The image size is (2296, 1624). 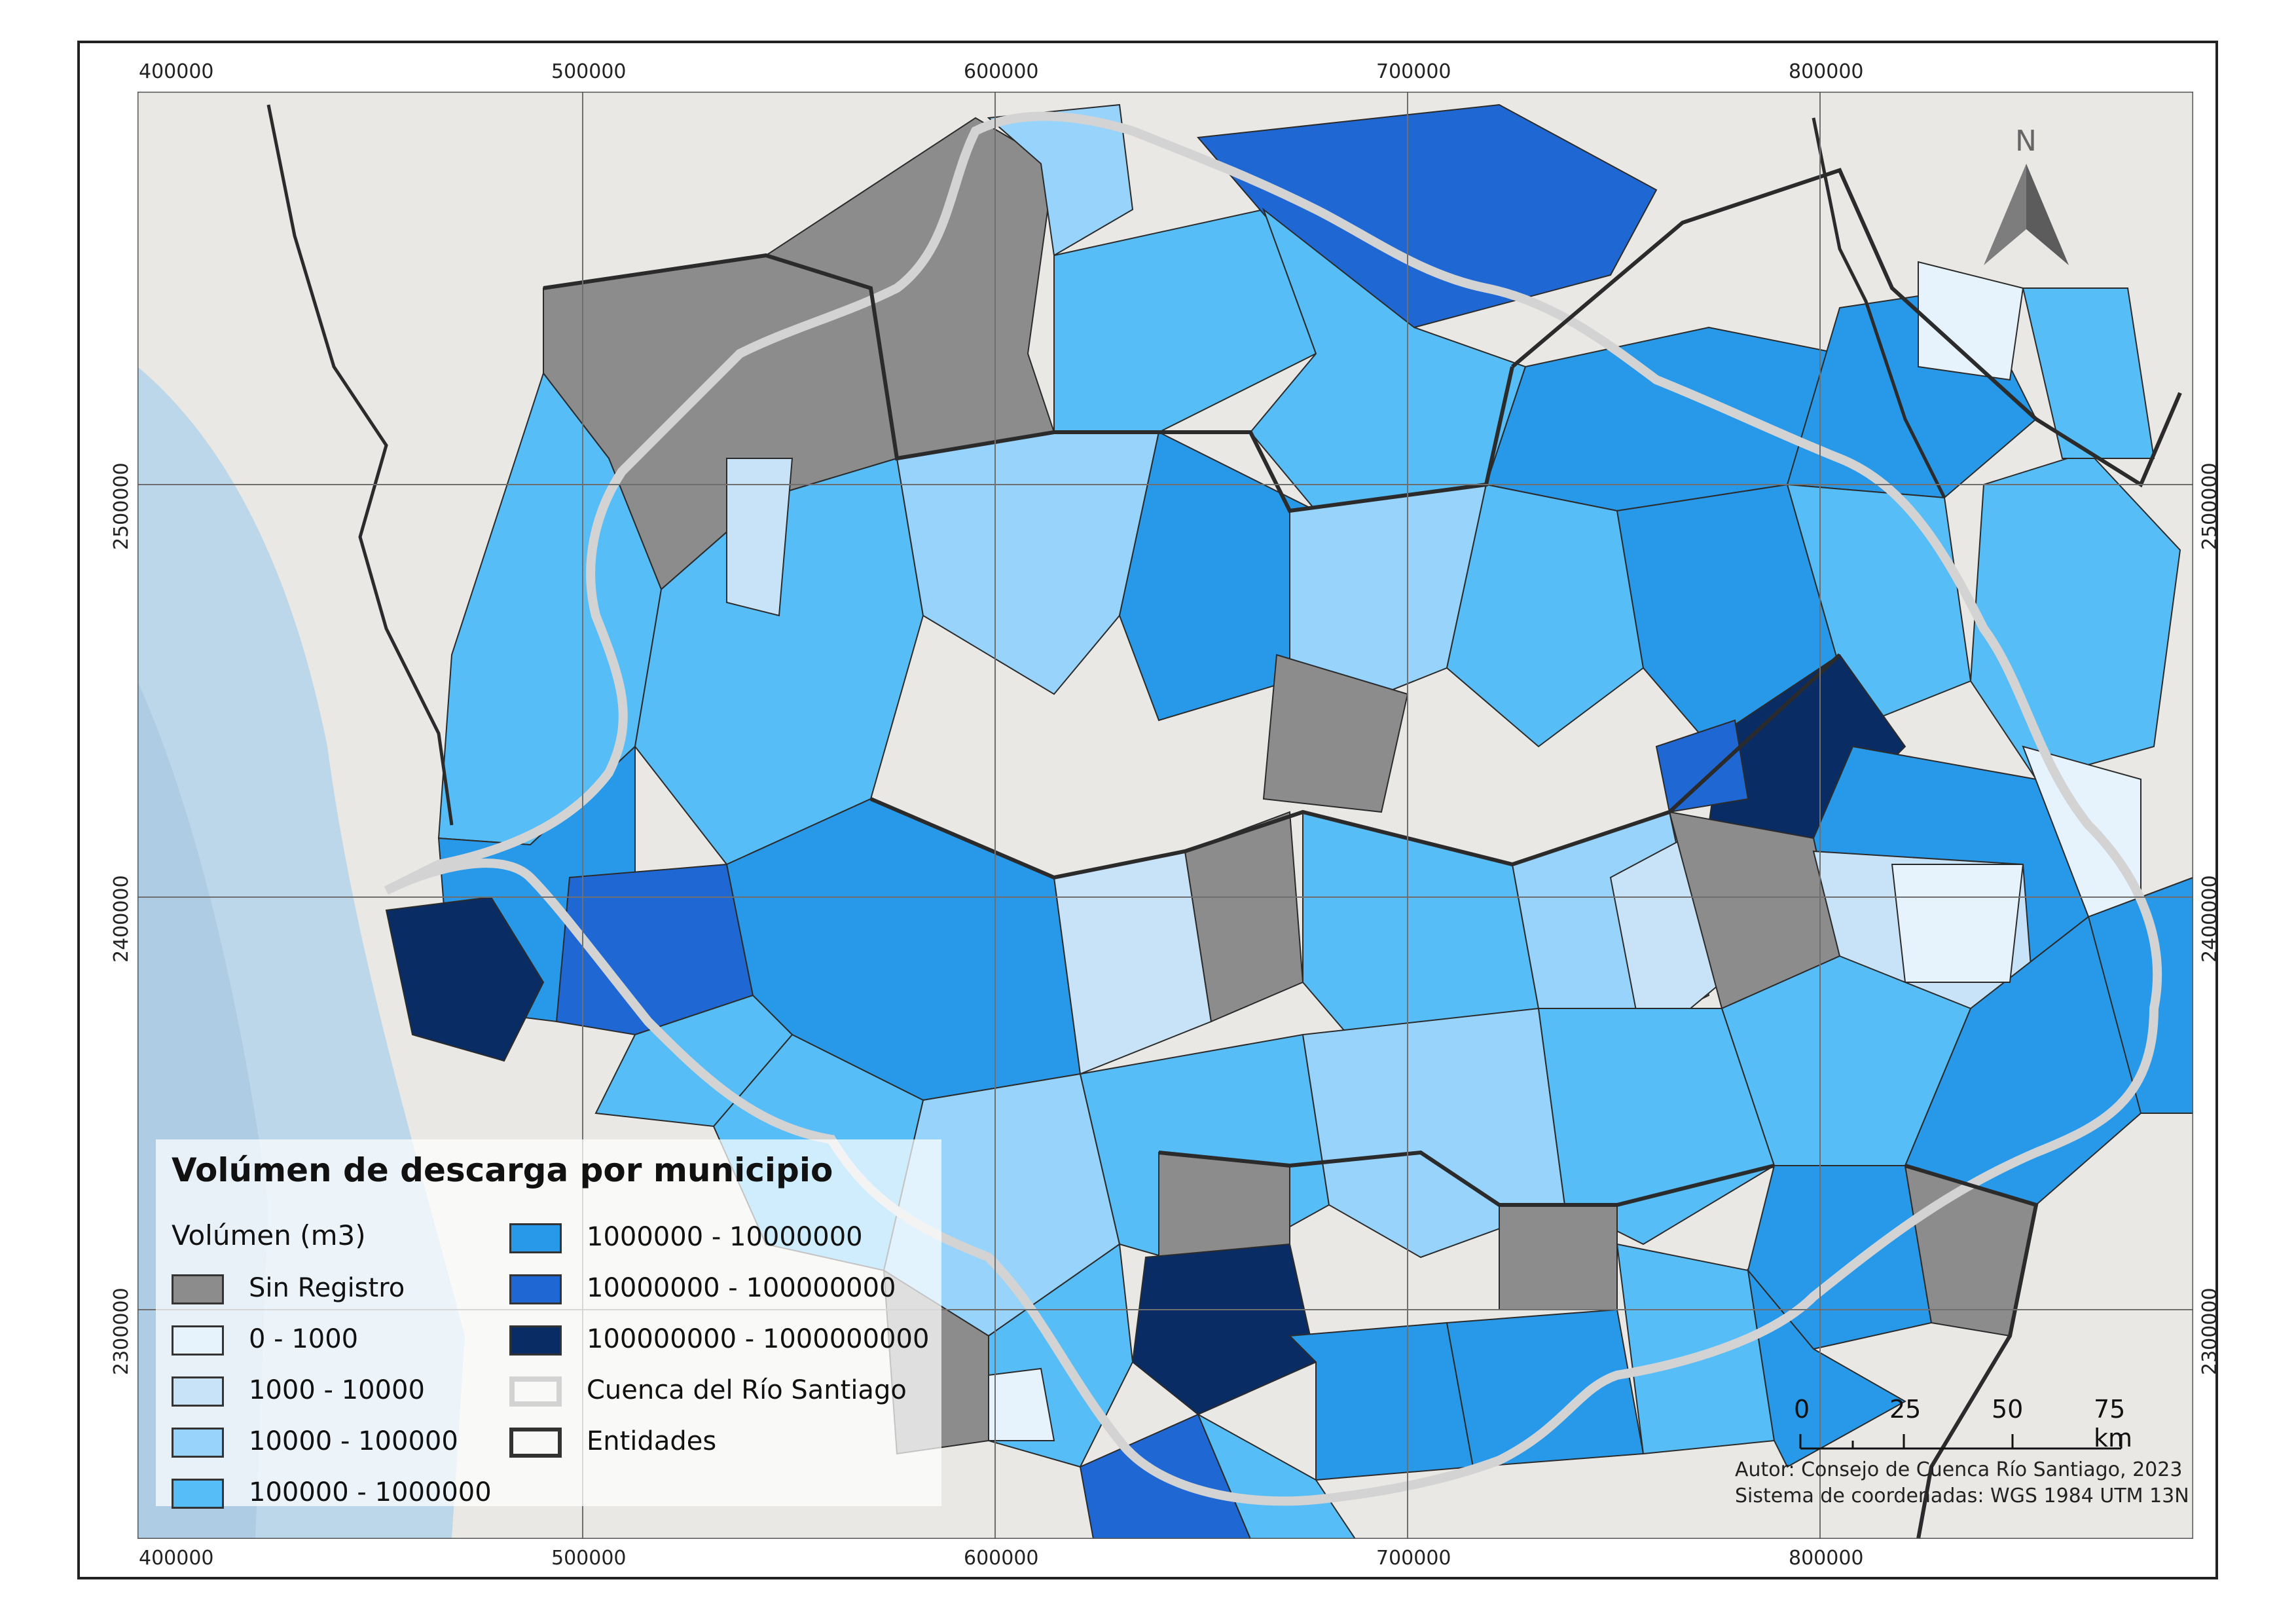 What do you see at coordinates (121, 1331) in the screenshot?
I see `y-tick-left: 2300000` at bounding box center [121, 1331].